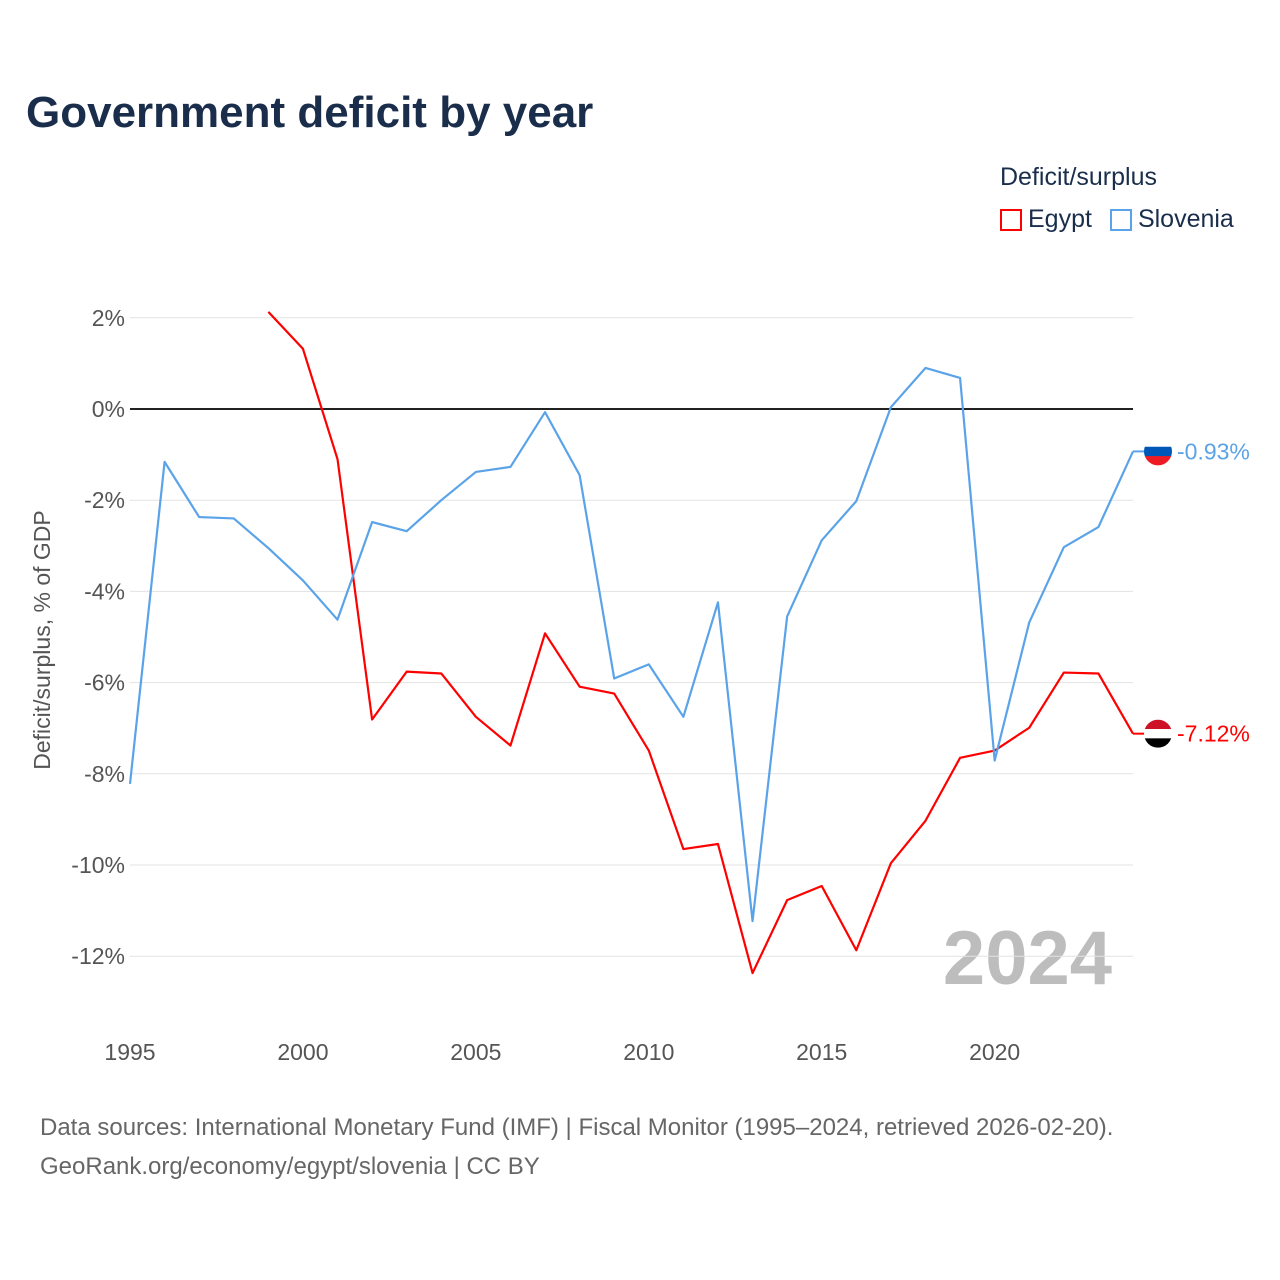 The height and width of the screenshot is (1280, 1280). I want to click on end-value-label-egypt: -7.12%, so click(1213, 734).